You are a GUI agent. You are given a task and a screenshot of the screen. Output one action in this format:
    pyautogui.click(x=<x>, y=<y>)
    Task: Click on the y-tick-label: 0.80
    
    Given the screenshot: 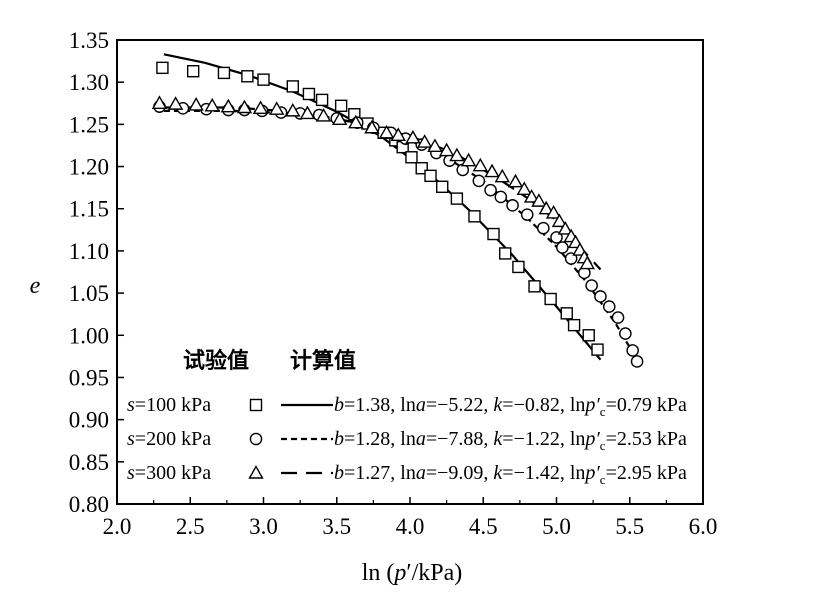 What is the action you would take?
    pyautogui.click(x=89, y=504)
    